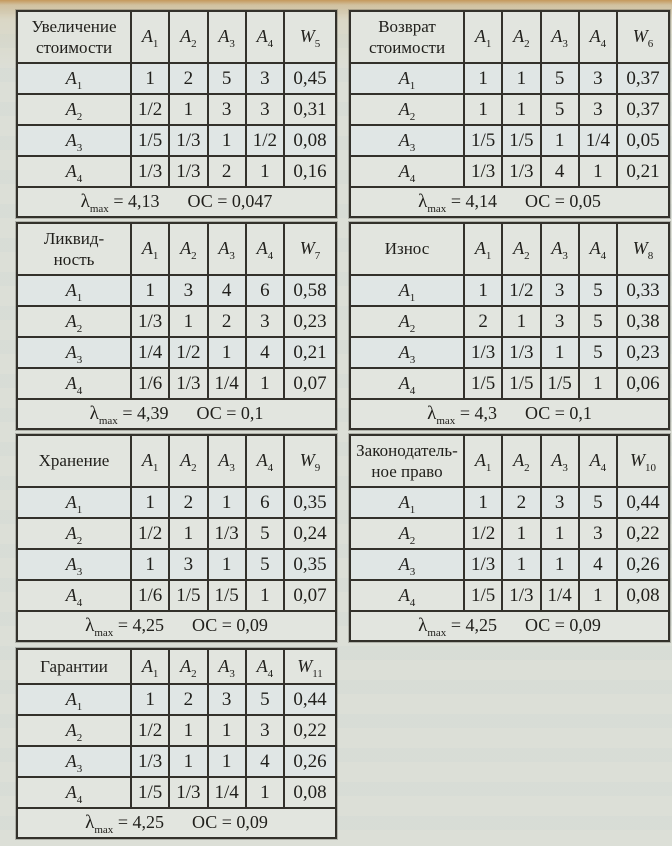 The height and width of the screenshot is (846, 672). I want to click on comparison-value: 6, so click(265, 502).